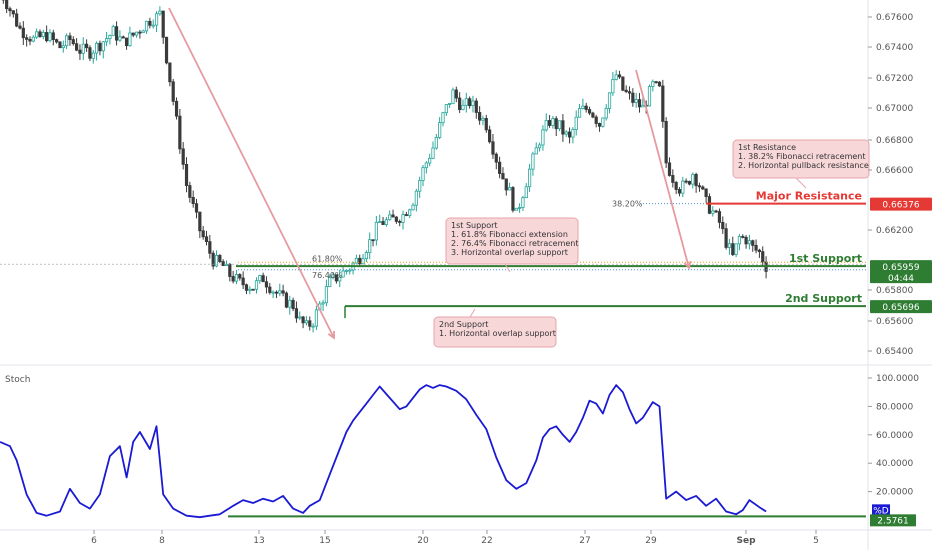 This screenshot has width=932, height=550. I want to click on annotation-title-2: 2nd Support, so click(463, 324).